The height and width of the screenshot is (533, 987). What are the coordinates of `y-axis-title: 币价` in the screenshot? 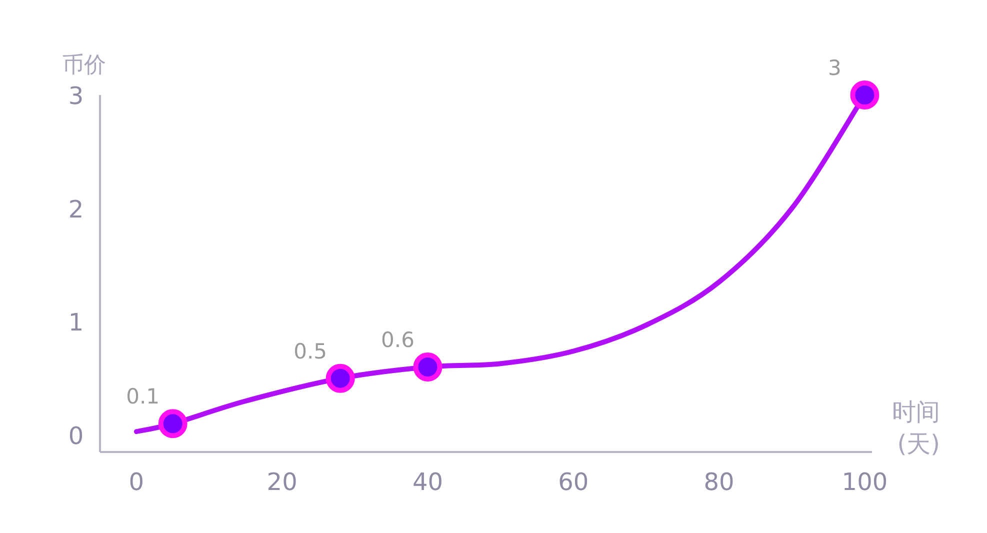 It's located at (84, 65).